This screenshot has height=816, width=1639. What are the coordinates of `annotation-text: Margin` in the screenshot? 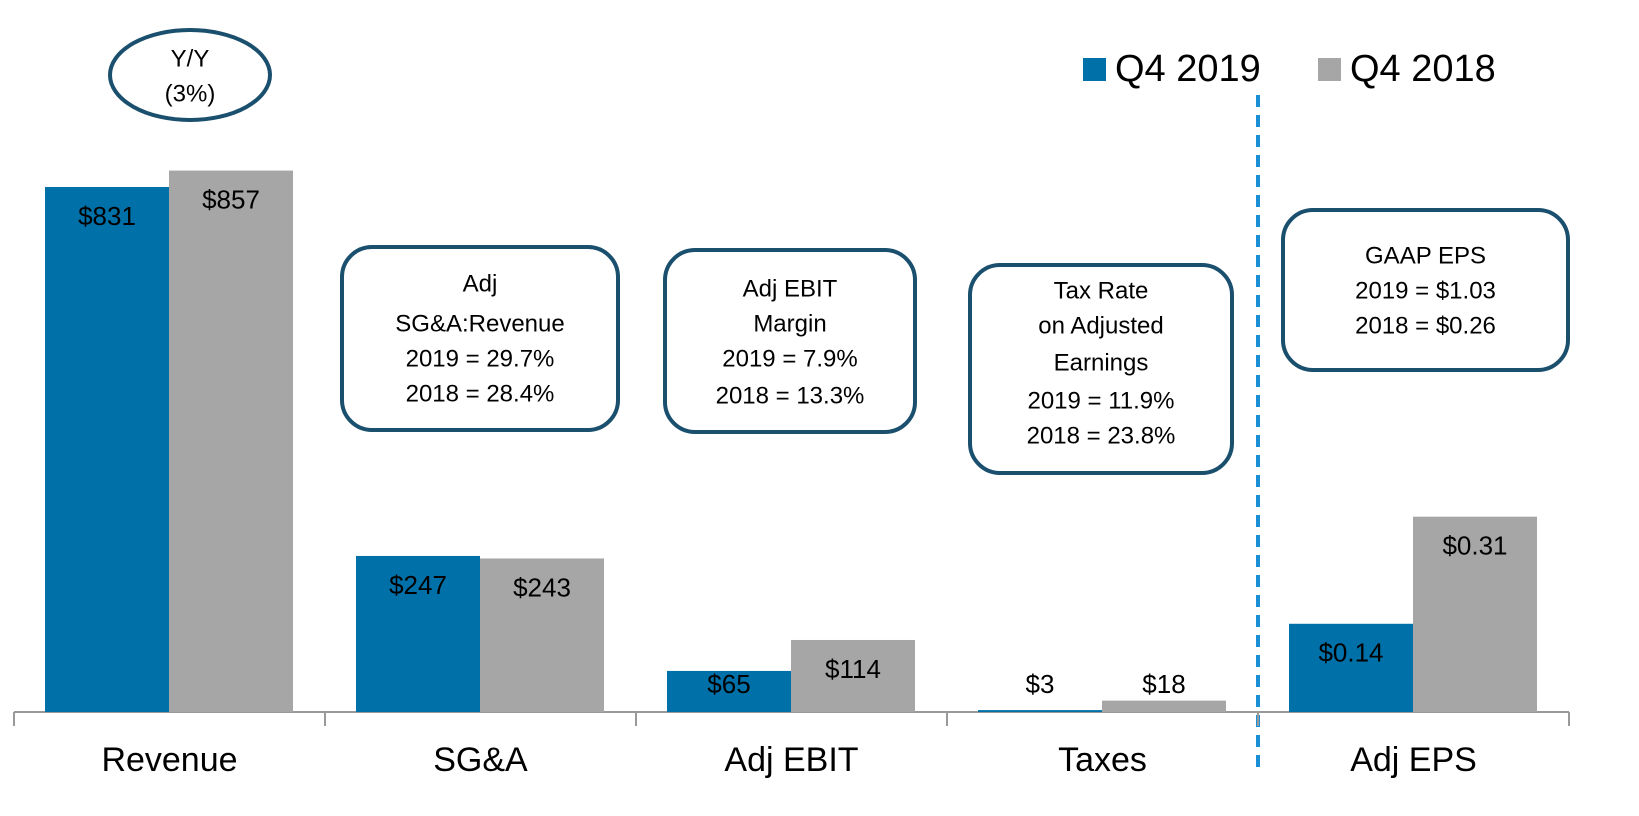 It's located at (789, 323).